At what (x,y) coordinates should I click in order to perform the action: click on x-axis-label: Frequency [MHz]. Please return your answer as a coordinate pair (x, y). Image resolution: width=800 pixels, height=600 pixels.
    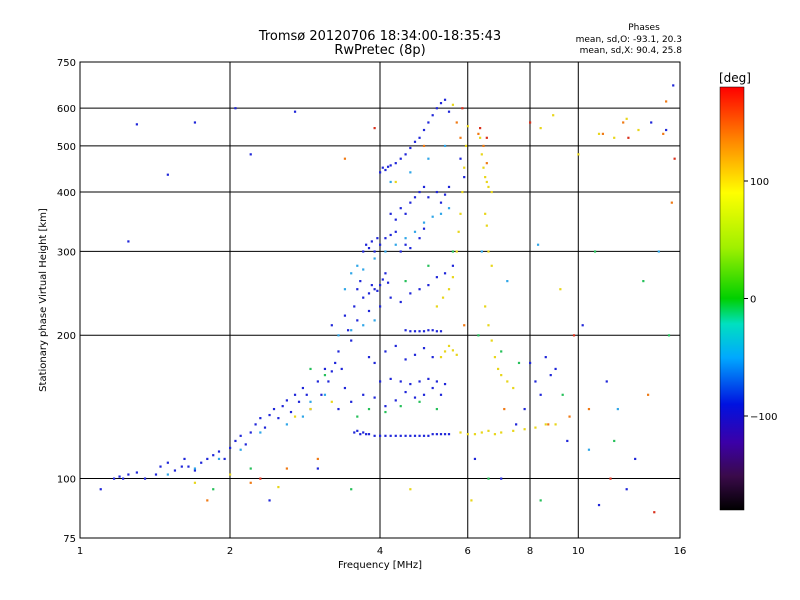
    Looking at the image, I should click on (380, 565).